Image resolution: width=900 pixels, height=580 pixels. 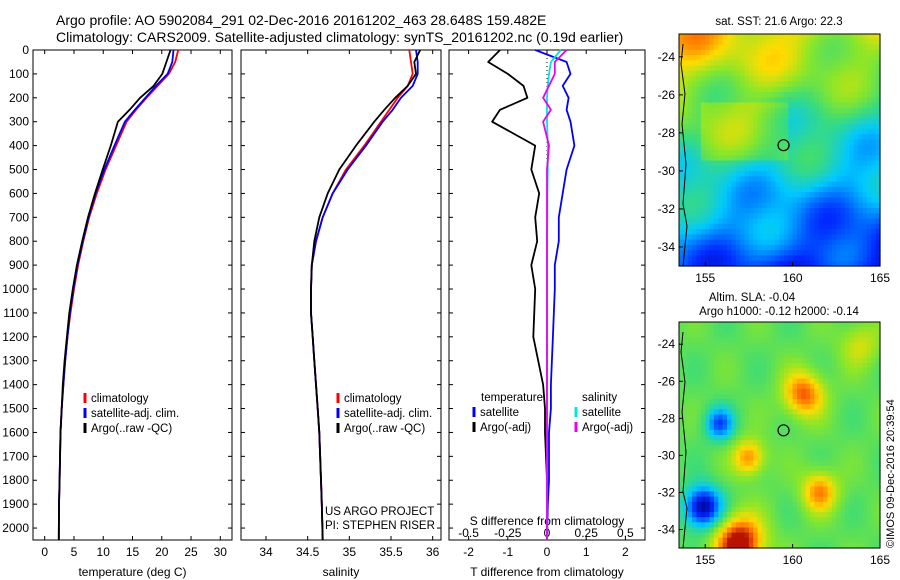 What do you see at coordinates (667, 171) in the screenshot?
I see `map-y-tick-label: -30` at bounding box center [667, 171].